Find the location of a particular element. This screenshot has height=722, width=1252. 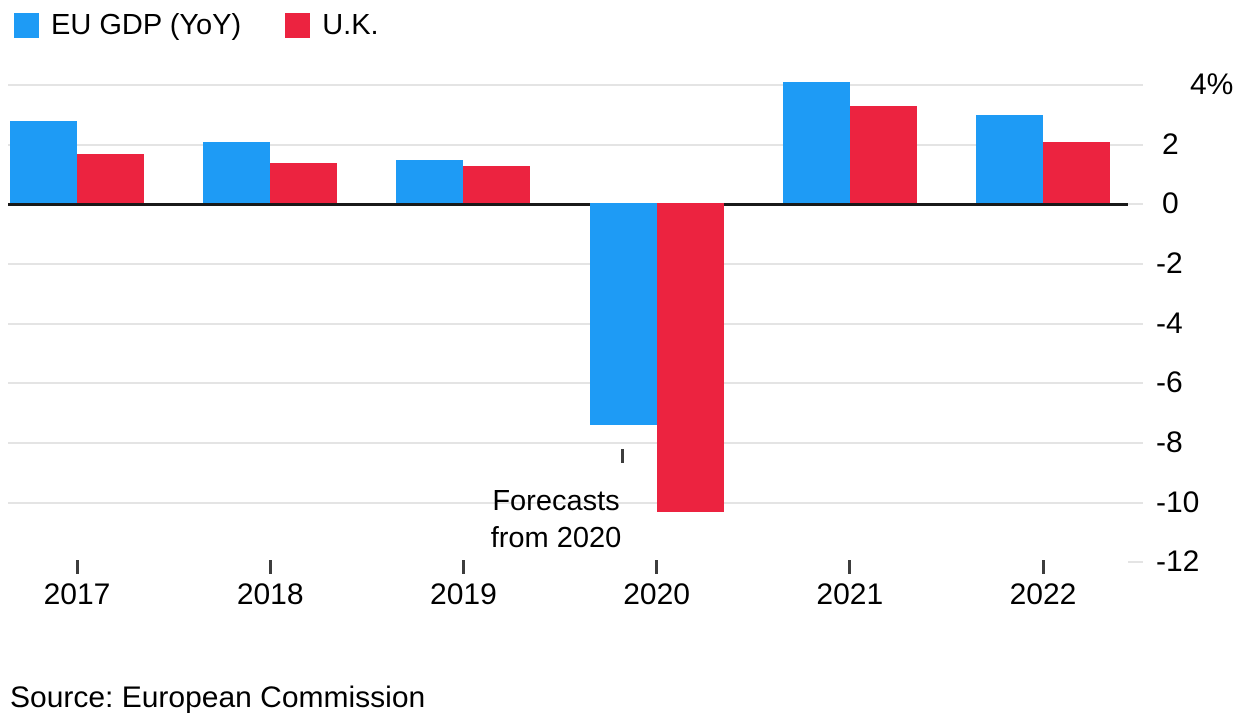

bar-eu-2021 is located at coordinates (816, 142).